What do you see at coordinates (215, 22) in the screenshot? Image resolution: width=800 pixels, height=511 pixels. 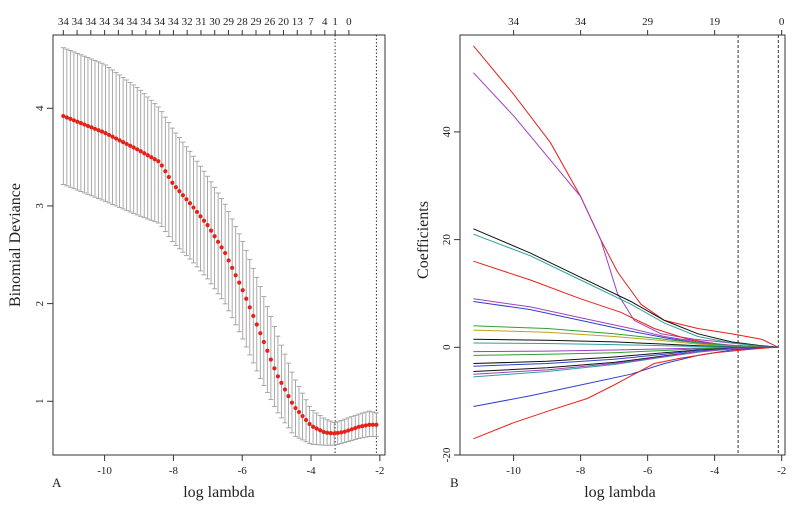 I see `a-top-tick-label-11: 30` at bounding box center [215, 22].